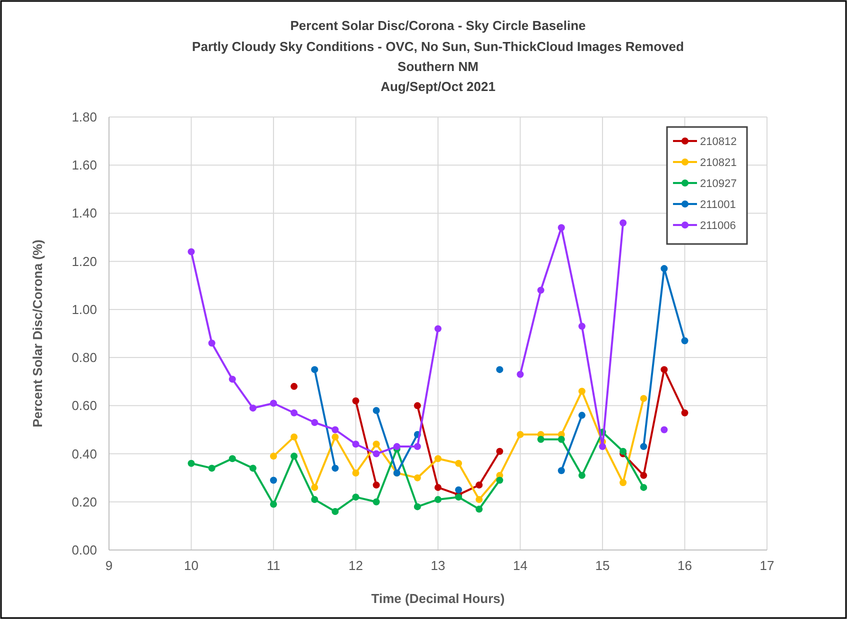 The image size is (847, 619). Describe the element at coordinates (84, 117) in the screenshot. I see `y-tick-label: 1.80` at that location.